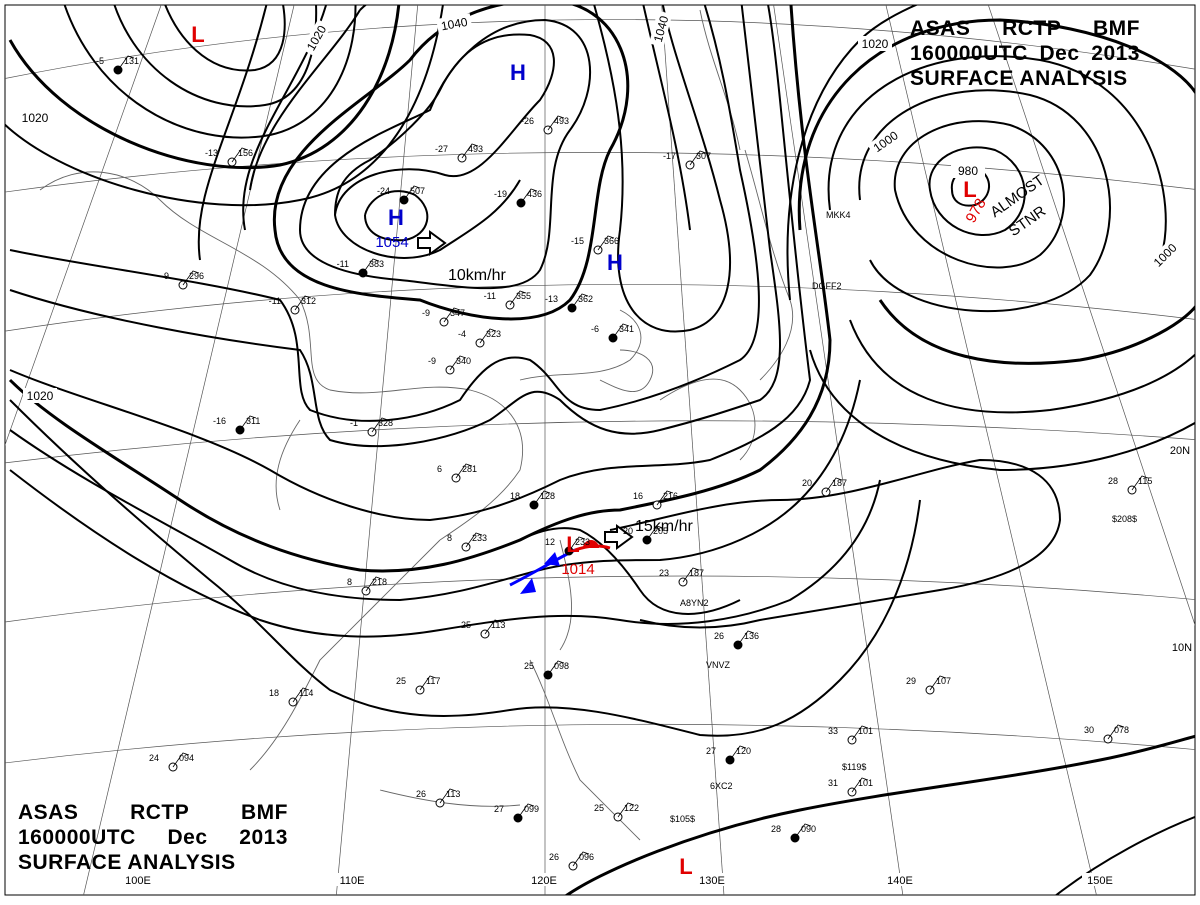 The image size is (1200, 905). Describe the element at coordinates (865, 783) in the screenshot. I see `station-pressure: 101` at that location.